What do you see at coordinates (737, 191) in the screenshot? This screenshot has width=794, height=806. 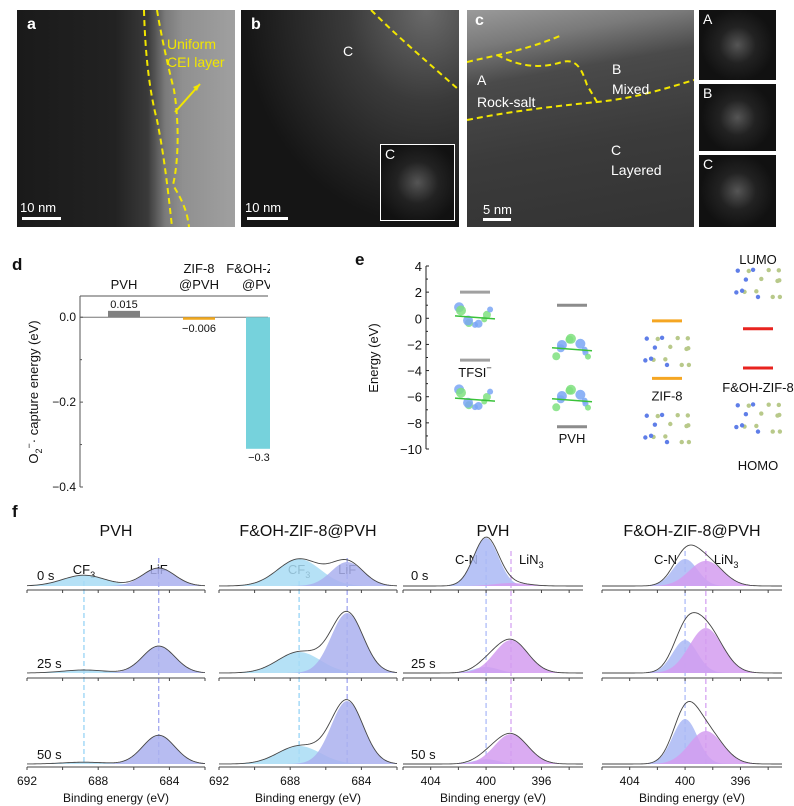 I see `fft-c: C` at bounding box center [737, 191].